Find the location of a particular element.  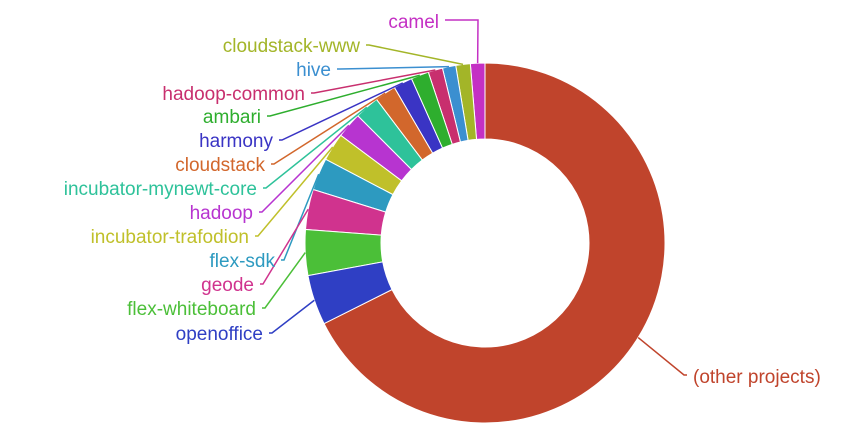

label-flex-sdk: flex-sdk is located at coordinates (243, 261).